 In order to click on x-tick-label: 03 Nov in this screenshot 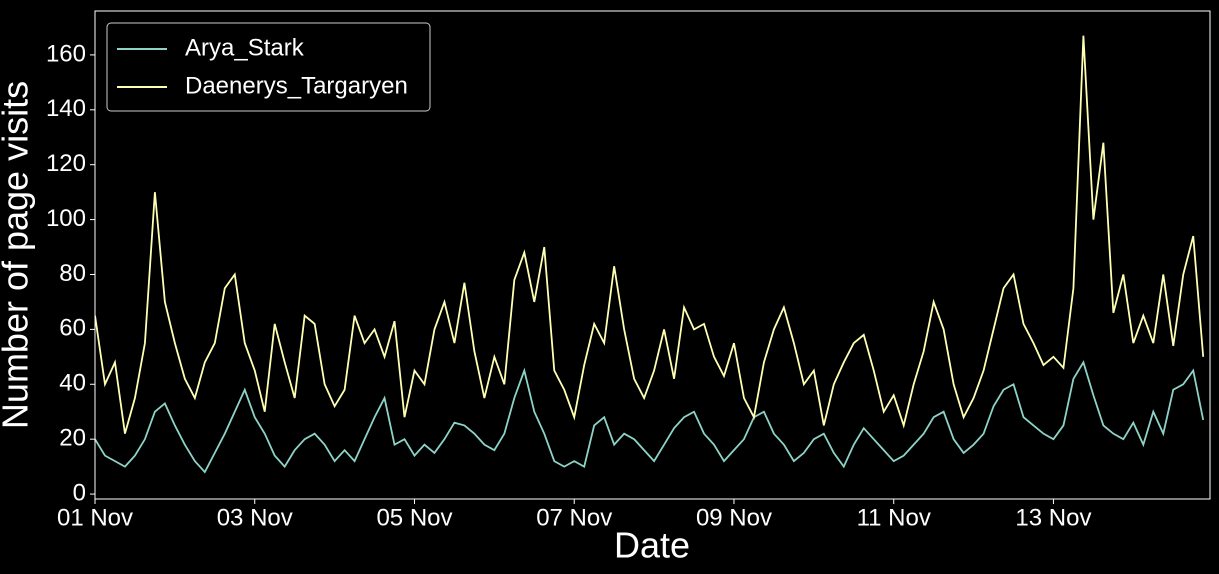, I will do `click(255, 517)`.